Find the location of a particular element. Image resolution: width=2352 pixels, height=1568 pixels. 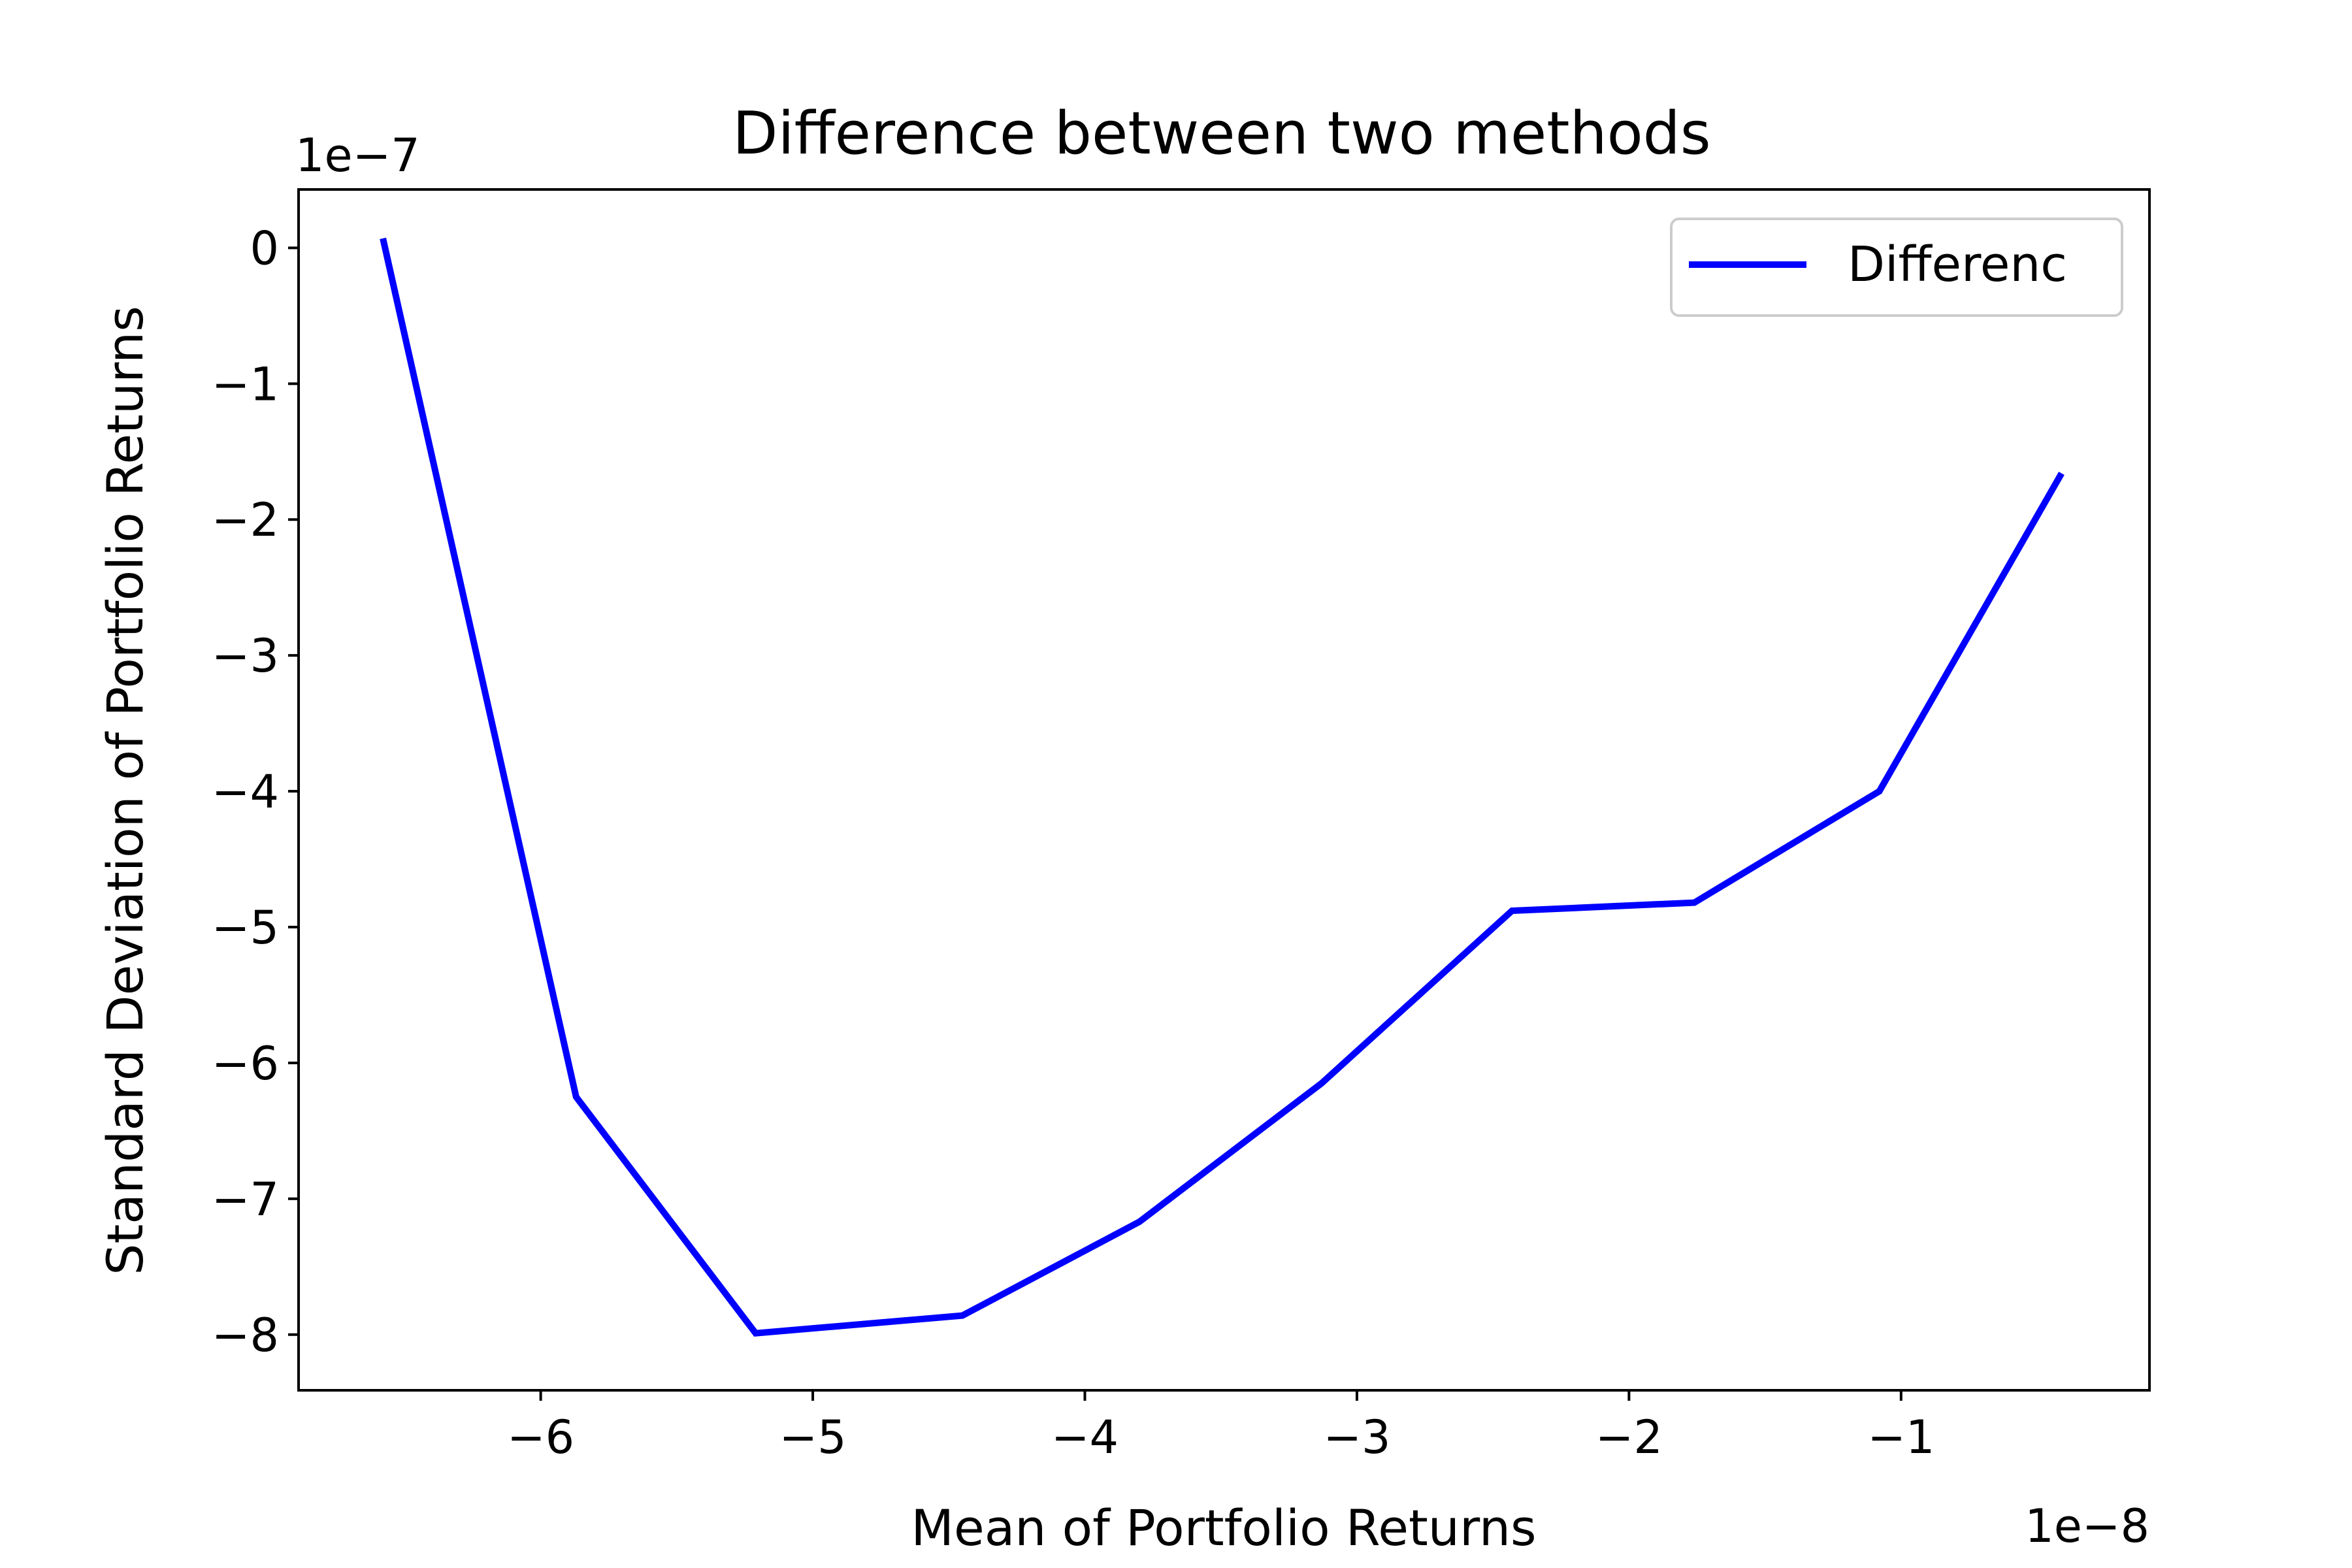

y-tick-label: −2 is located at coordinates (245, 520).